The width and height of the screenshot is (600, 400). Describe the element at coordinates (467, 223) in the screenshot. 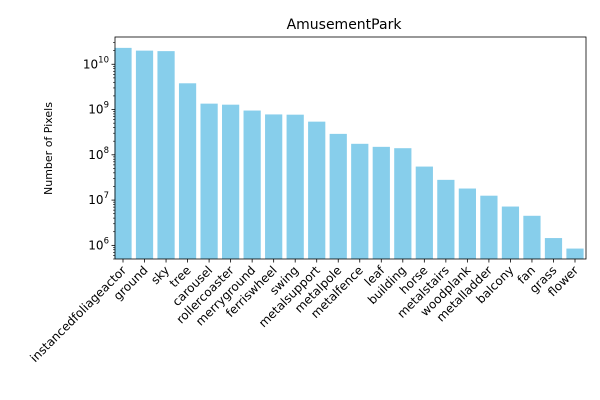

I see `bar-woodplank` at that location.